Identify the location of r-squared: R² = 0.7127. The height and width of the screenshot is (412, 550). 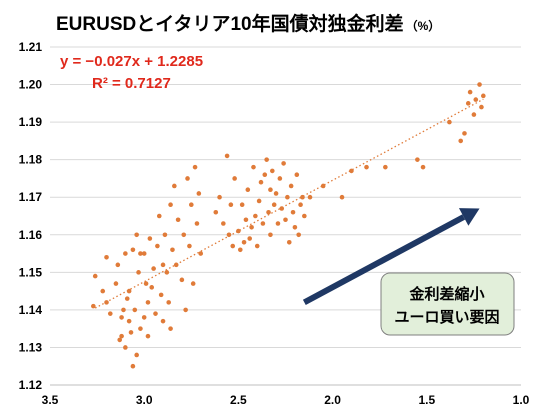
(131, 83).